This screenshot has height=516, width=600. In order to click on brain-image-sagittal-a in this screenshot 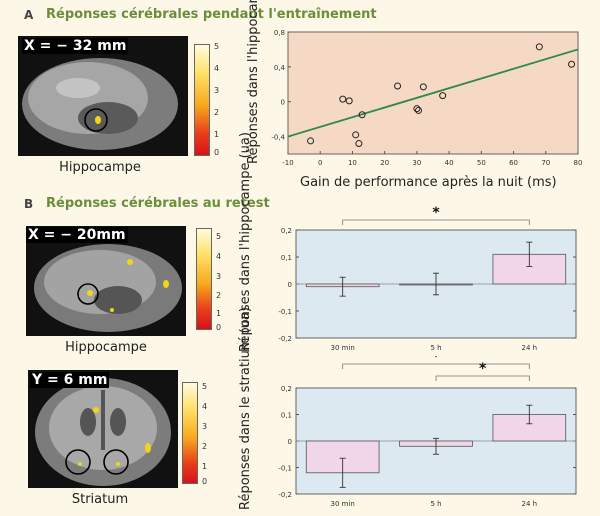, I will do `click(103, 96)`.